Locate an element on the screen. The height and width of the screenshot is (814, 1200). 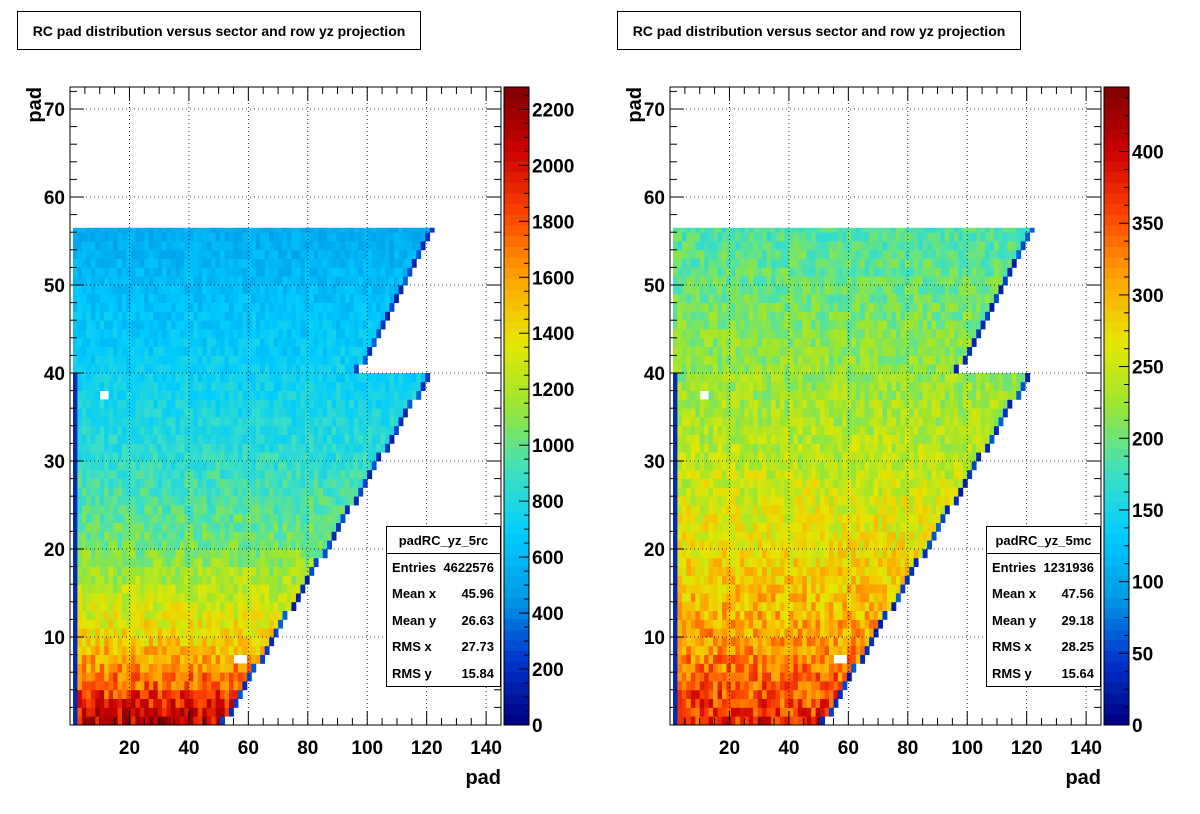
stats-row-mean-x: Mean x 45.96 is located at coordinates (443, 594).